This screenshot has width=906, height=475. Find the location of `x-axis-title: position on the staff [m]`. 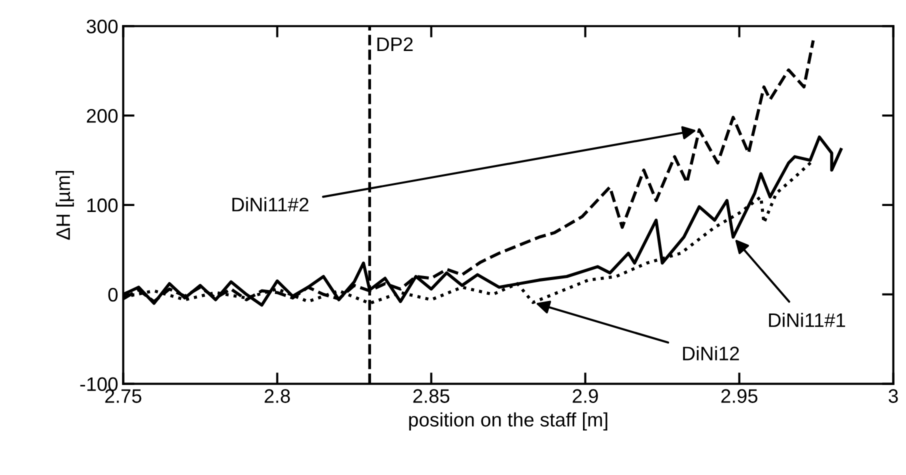

x-axis-title: position on the staff [m] is located at coordinates (508, 421).